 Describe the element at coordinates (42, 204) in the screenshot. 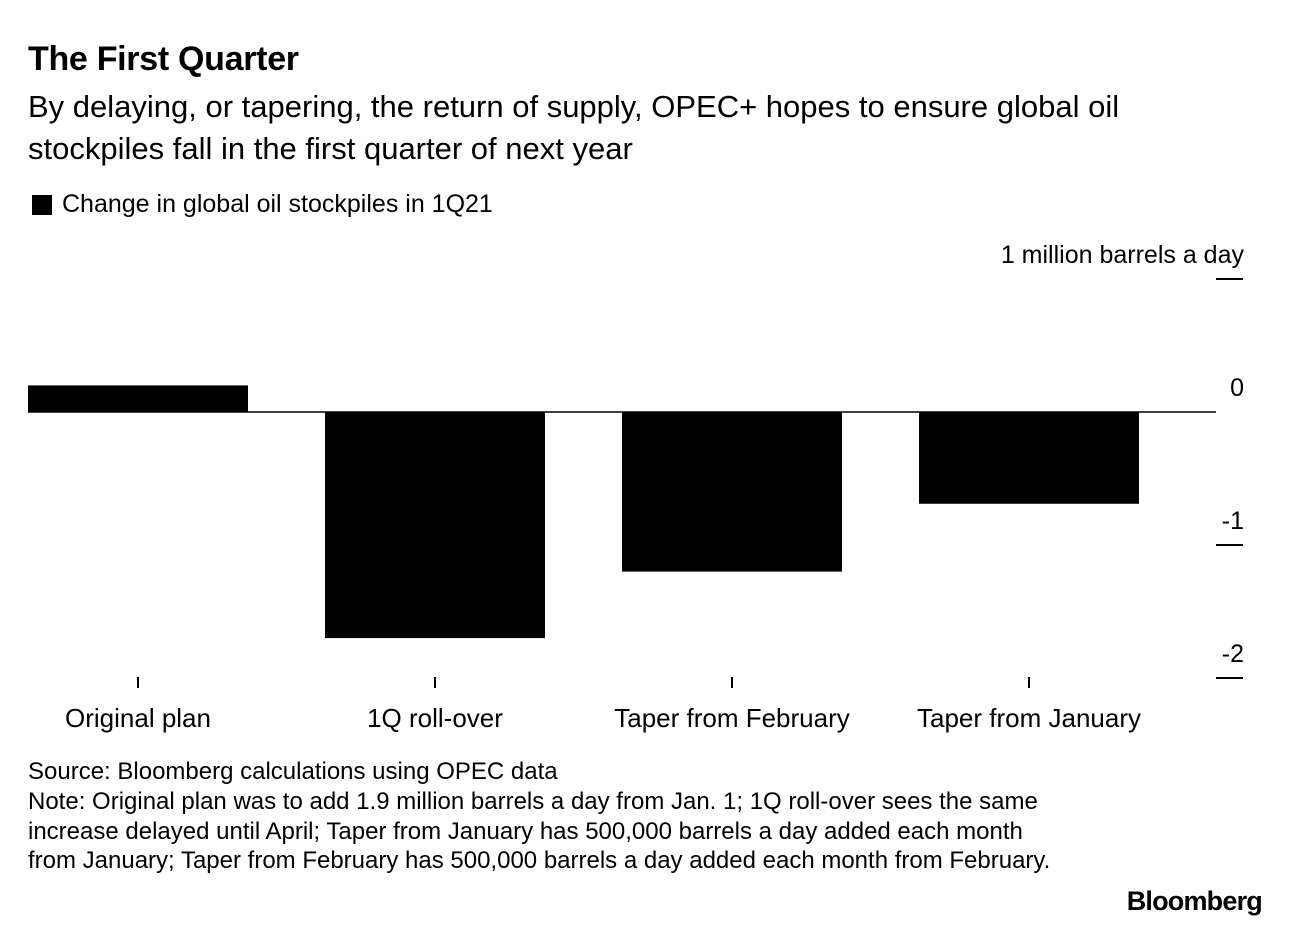

I see `legend-swatch` at that location.